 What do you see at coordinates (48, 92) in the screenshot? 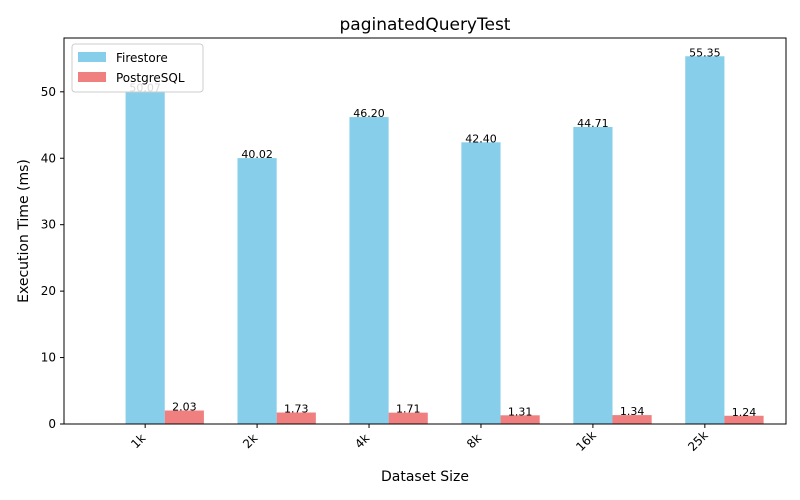
I see `y-tick-label: 50` at bounding box center [48, 92].